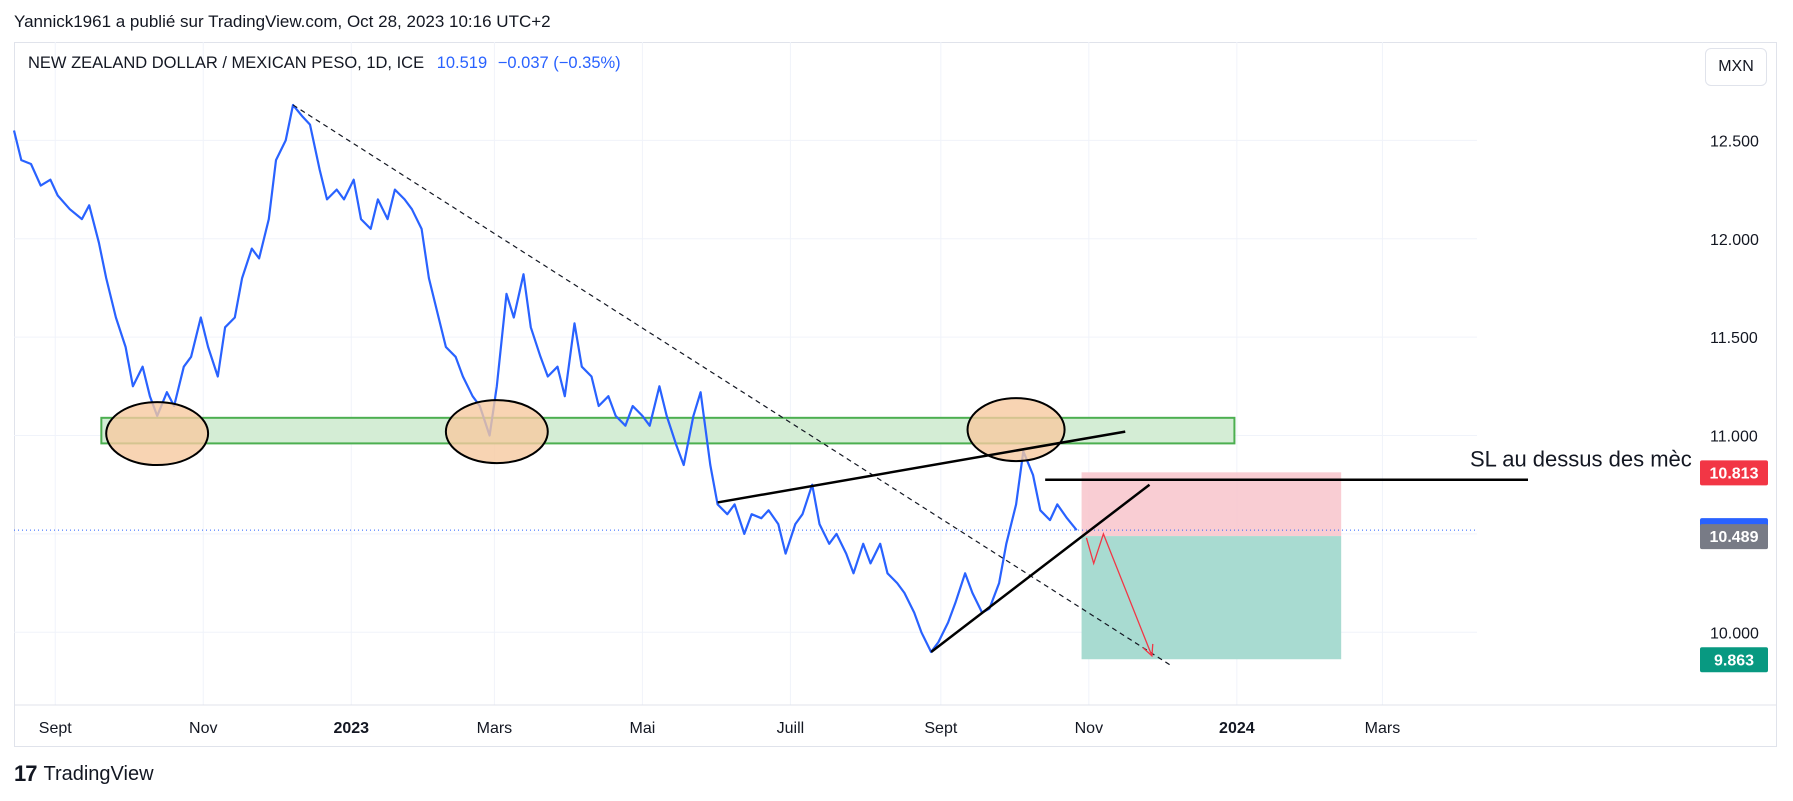 The width and height of the screenshot is (1793, 801). What do you see at coordinates (1211, 598) in the screenshot?
I see `take-profit-area` at bounding box center [1211, 598].